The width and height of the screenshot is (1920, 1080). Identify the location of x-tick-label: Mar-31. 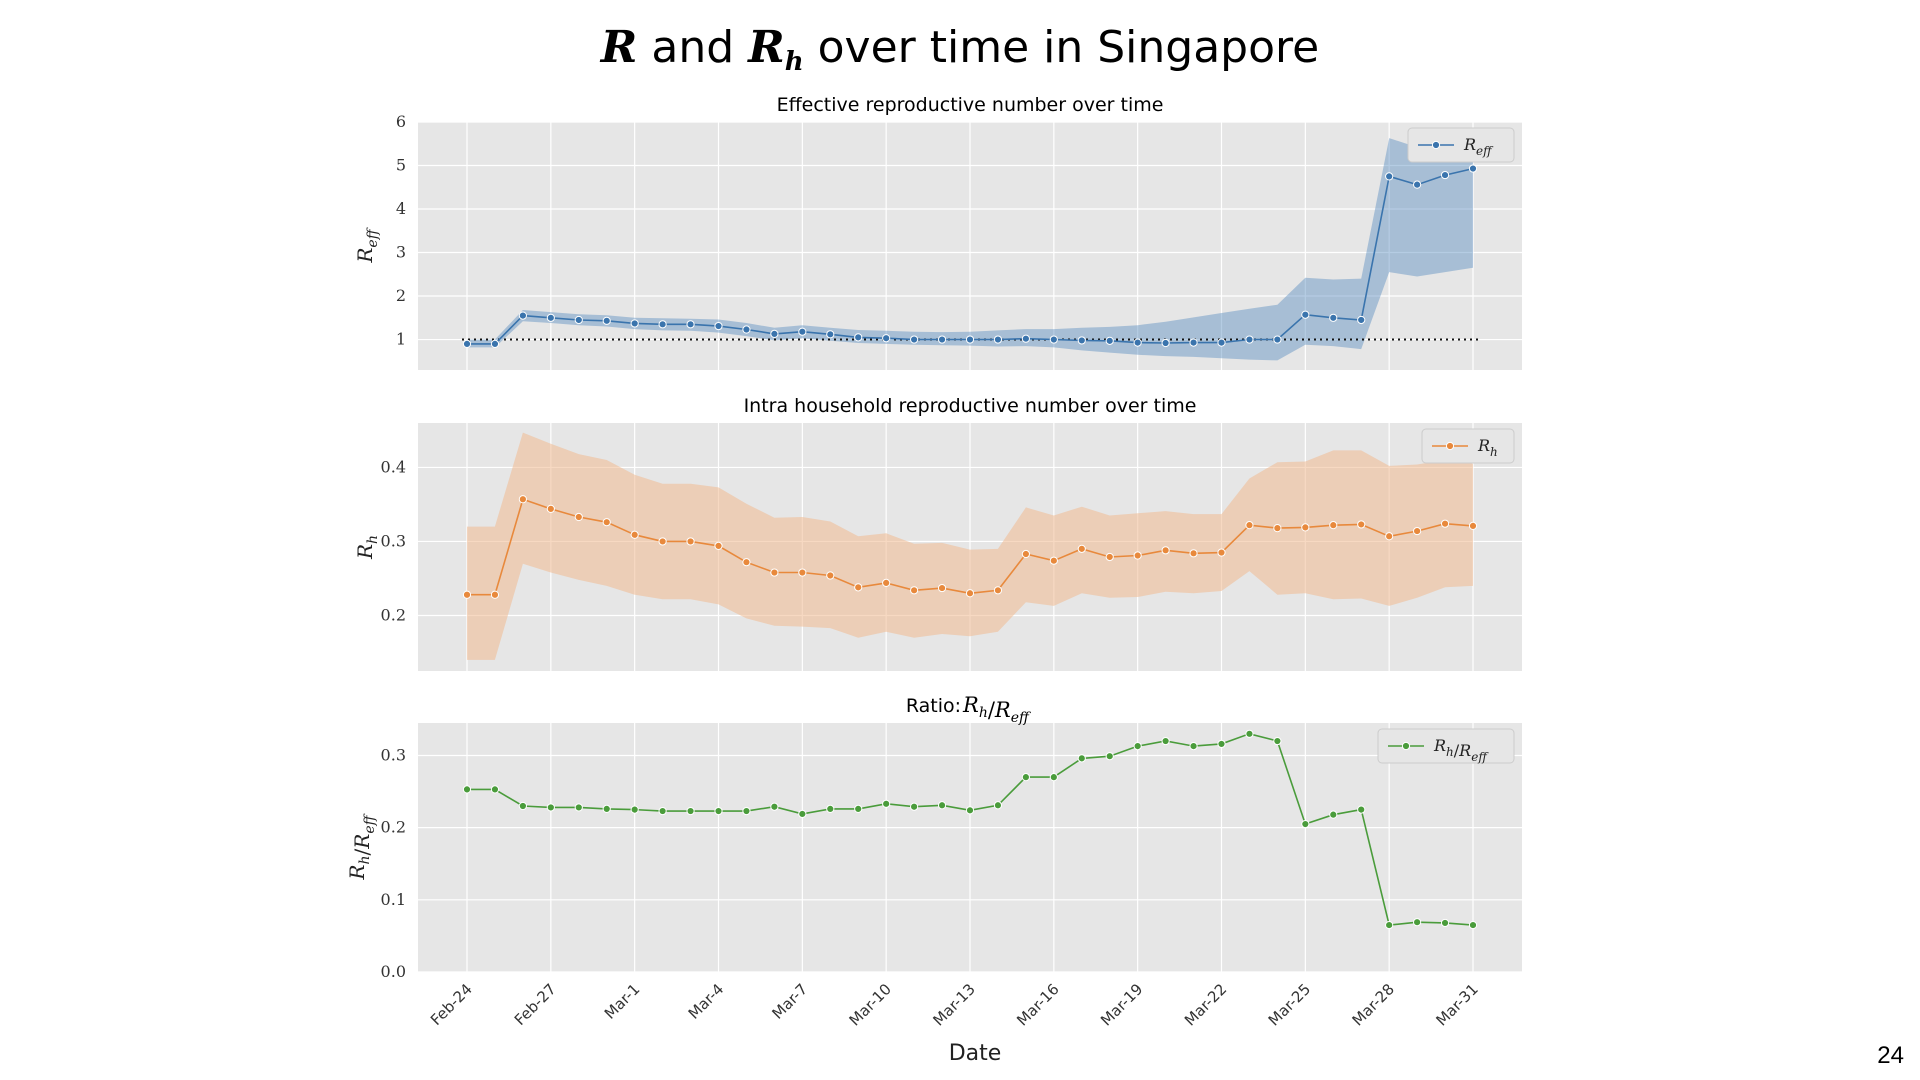
(1456, 1004).